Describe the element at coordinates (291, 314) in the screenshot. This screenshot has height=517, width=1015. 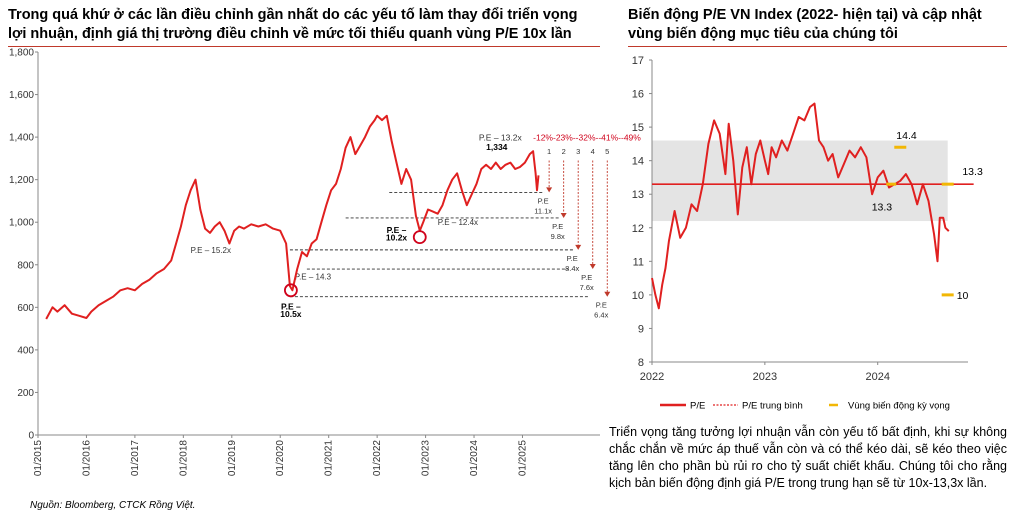
I see `trough-label: 10.5x` at that location.